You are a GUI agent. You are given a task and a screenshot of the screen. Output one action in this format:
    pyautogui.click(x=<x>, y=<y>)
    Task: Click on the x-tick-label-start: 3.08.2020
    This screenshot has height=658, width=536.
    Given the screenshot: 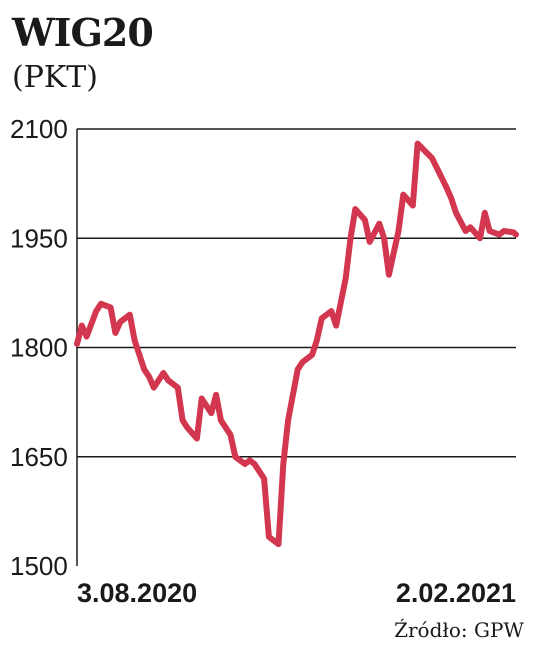 What is the action you would take?
    pyautogui.click(x=137, y=593)
    